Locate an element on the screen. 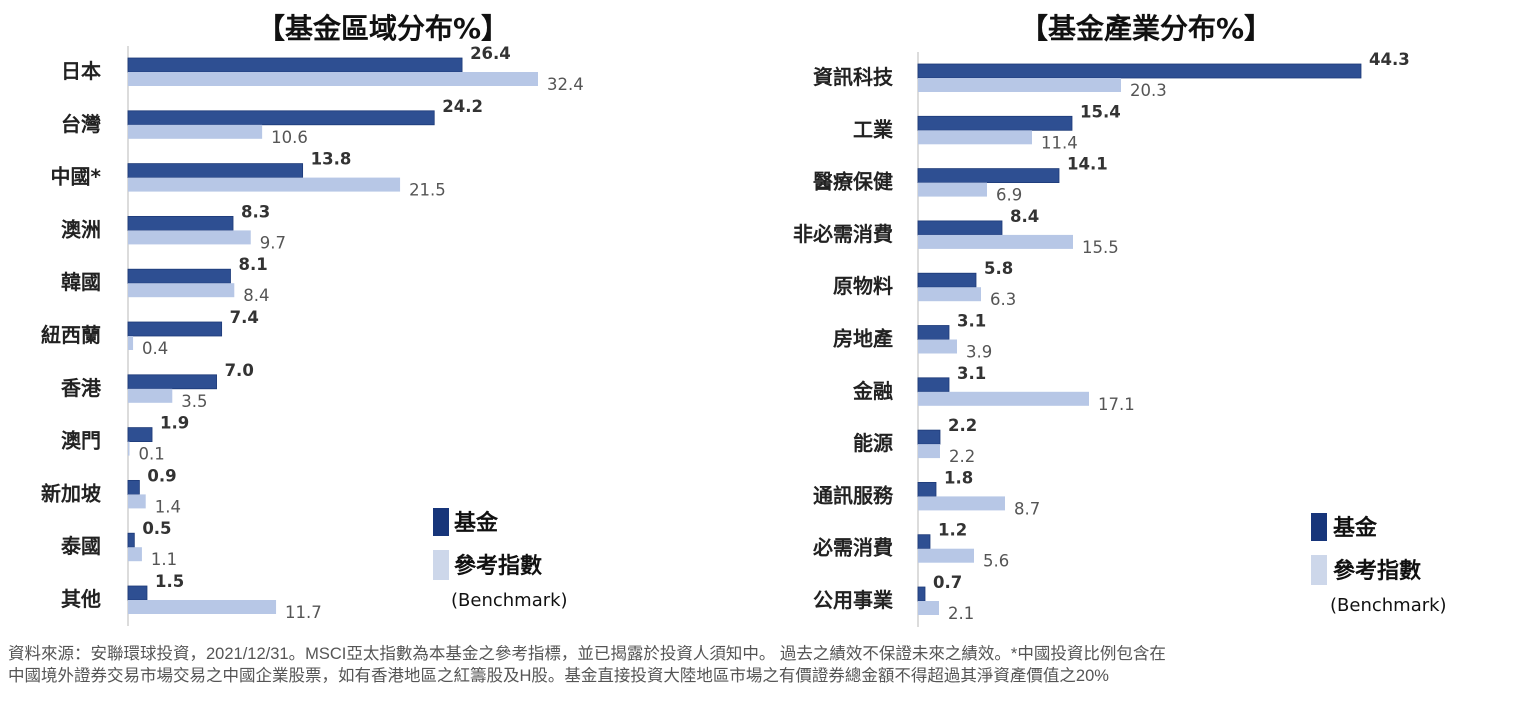 The width and height of the screenshot is (1520, 704). region-category-label: 香港 is located at coordinates (81, 388).